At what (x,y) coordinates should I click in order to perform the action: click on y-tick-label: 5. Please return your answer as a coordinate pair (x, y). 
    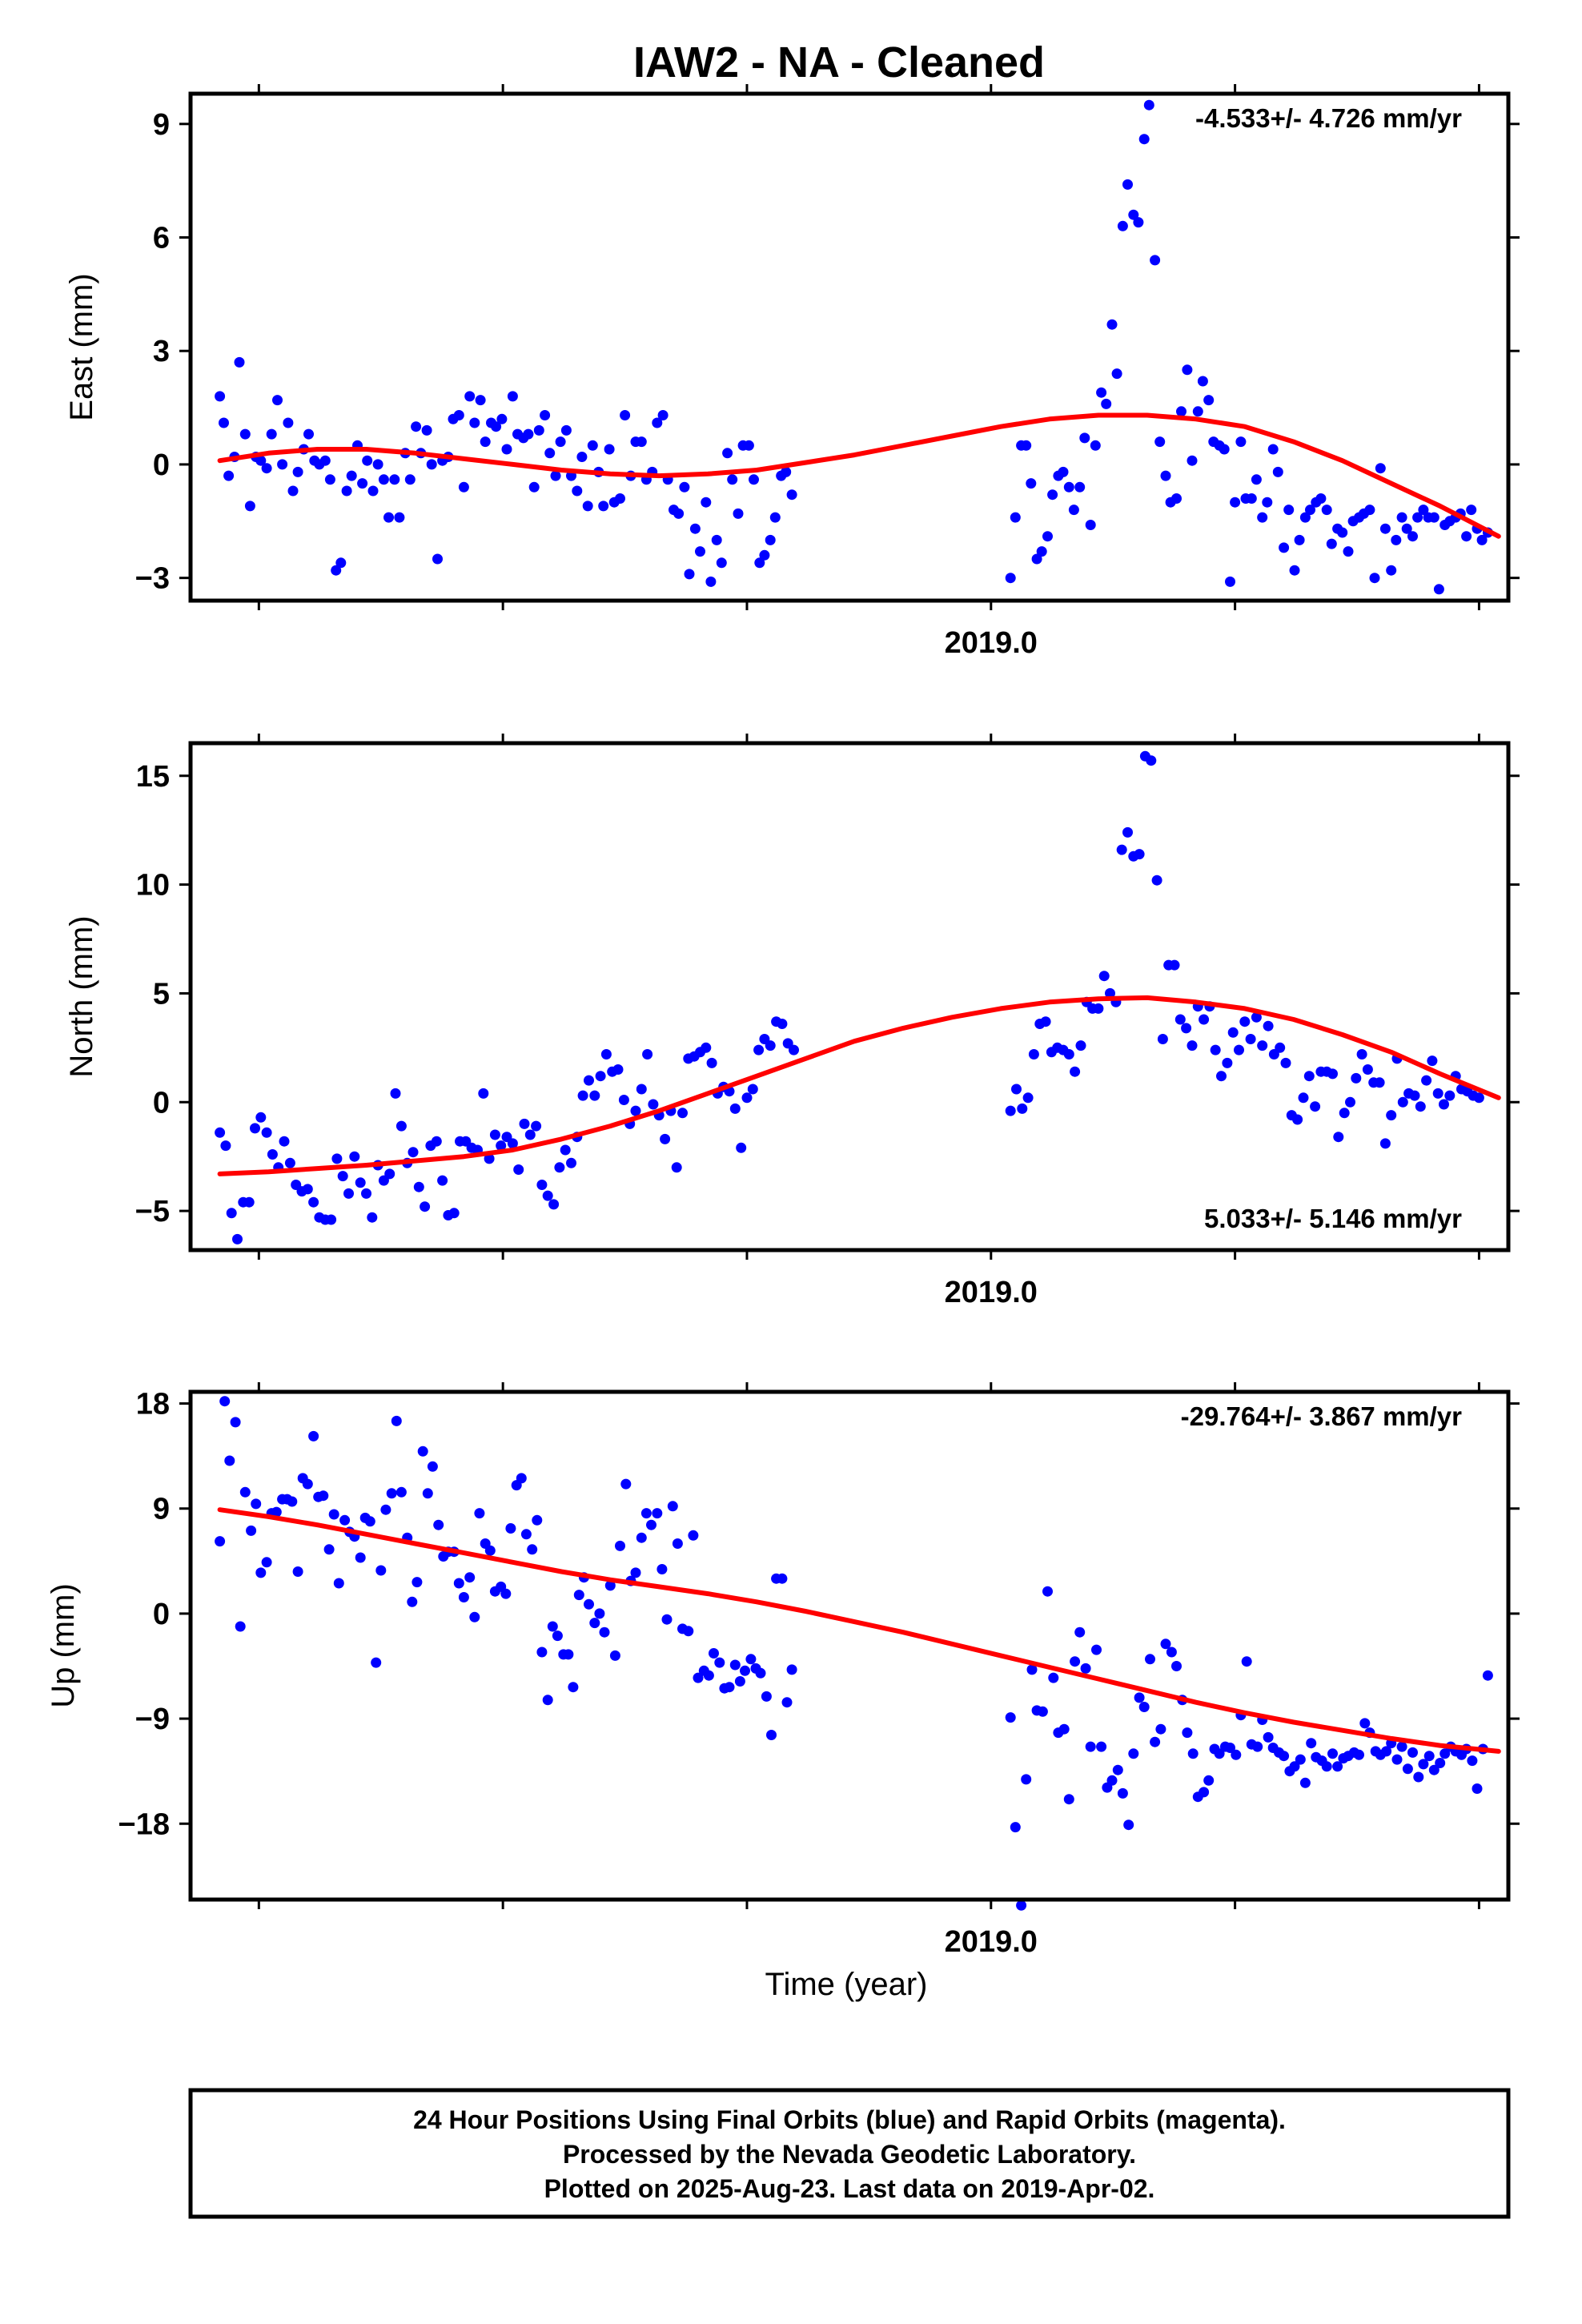
    Looking at the image, I should click on (161, 994).